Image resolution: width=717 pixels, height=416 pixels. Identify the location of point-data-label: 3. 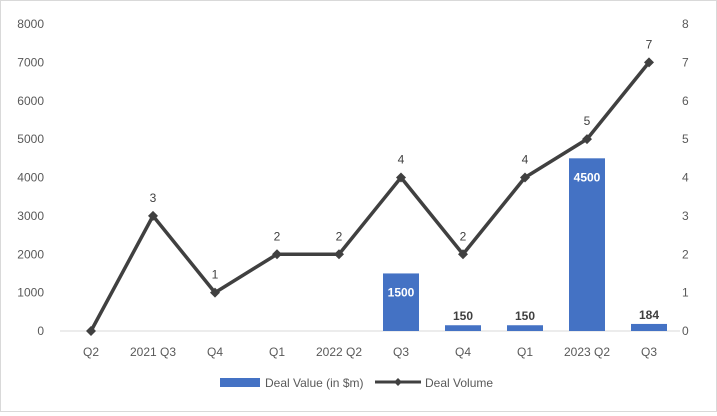
(153, 198).